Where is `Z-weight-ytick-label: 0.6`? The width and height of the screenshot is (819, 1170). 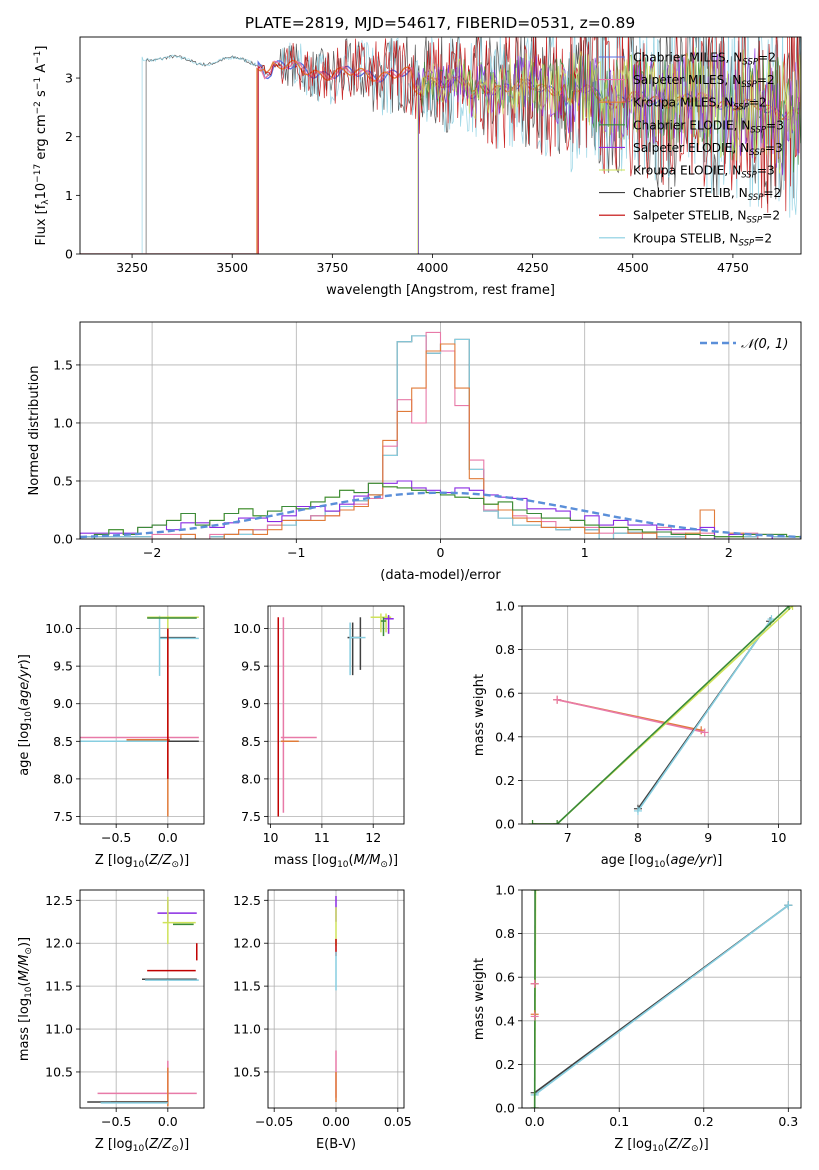 Z-weight-ytick-label: 0.6 is located at coordinates (505, 977).